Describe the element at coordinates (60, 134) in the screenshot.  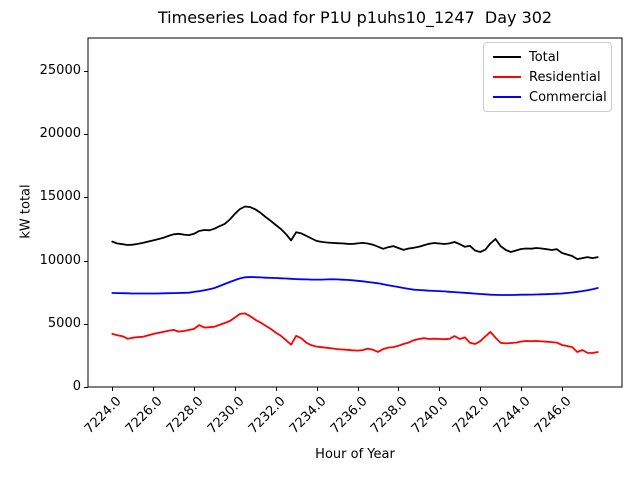
I see `y-tick-label: 20000` at that location.